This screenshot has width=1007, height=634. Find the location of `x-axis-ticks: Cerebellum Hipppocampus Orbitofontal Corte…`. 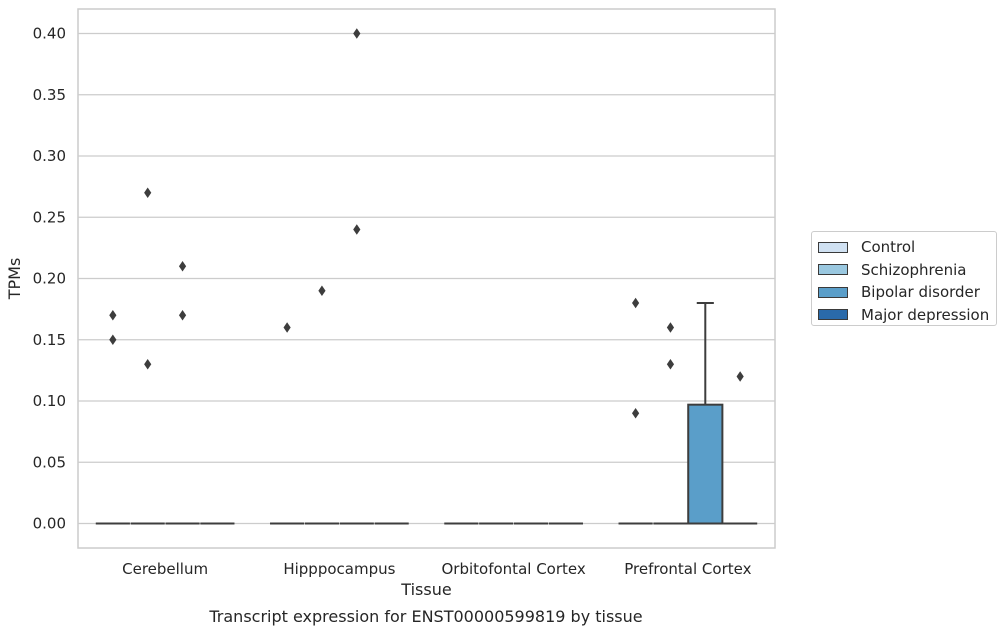

x-axis-ticks: Cerebellum Hipppocampus Orbitofontal Corte… is located at coordinates (436, 569).